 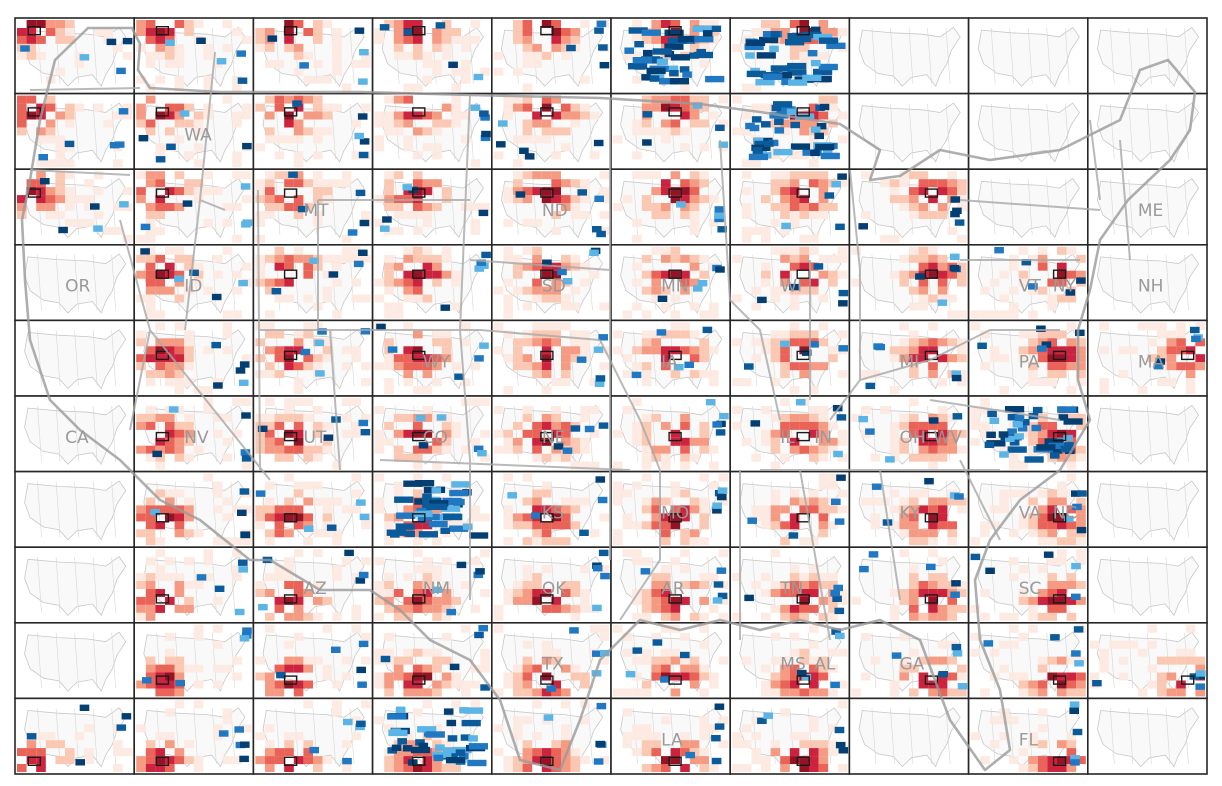 What do you see at coordinates (317, 211) in the screenshot?
I see `state-label: MT` at bounding box center [317, 211].